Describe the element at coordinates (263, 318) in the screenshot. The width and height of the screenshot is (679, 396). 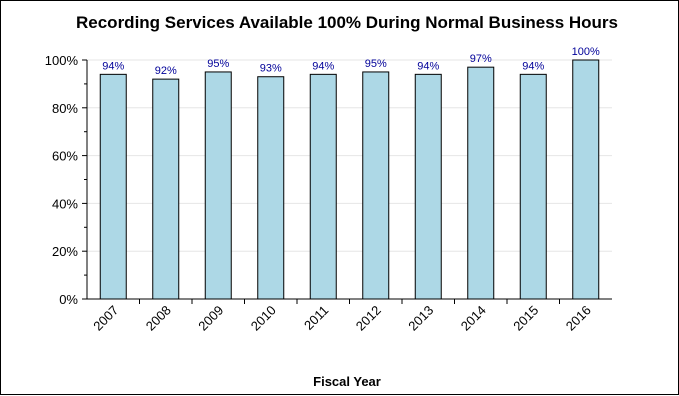
I see `x-tick-label: 2010` at that location.